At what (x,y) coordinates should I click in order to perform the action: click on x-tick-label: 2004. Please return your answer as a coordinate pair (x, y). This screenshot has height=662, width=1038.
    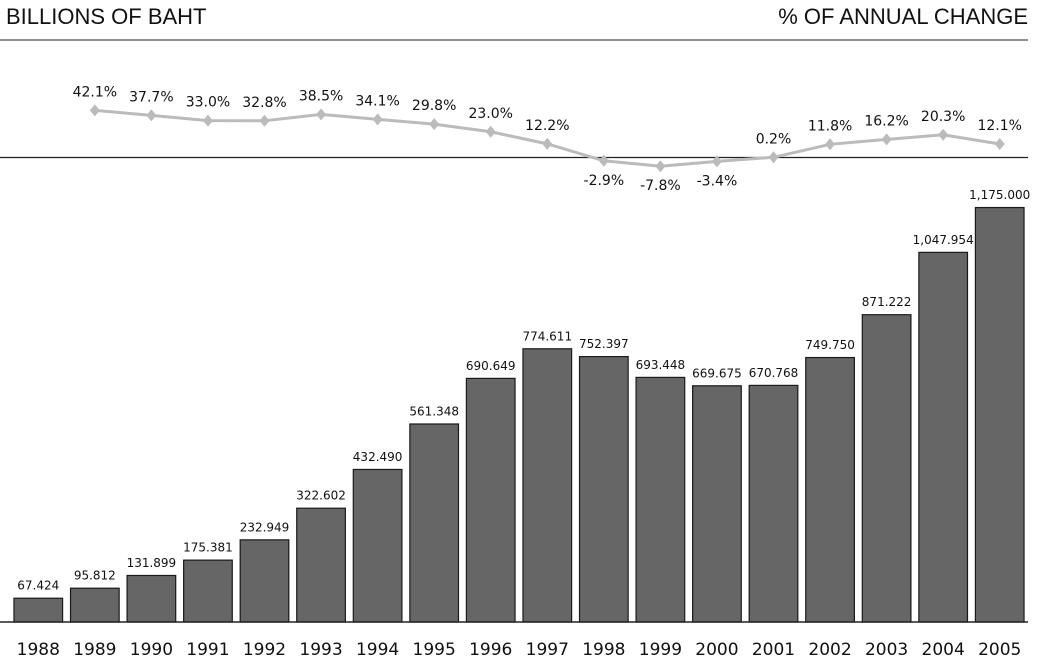
    Looking at the image, I should click on (943, 650).